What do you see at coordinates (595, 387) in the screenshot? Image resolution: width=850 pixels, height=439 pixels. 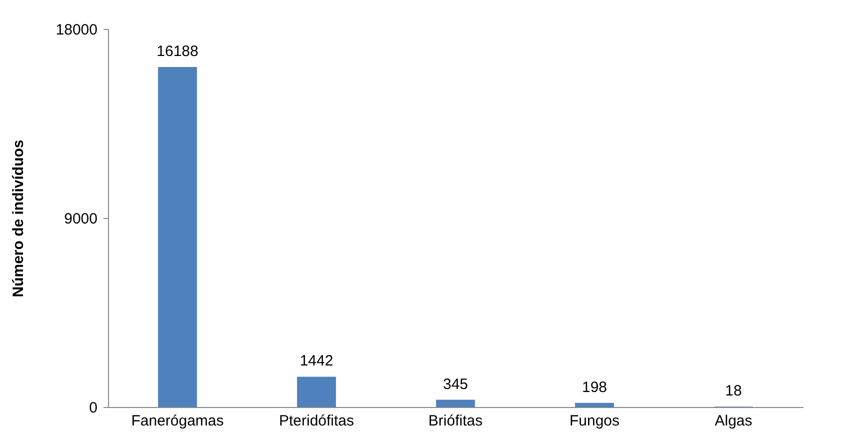 I see `data-label: 198` at bounding box center [595, 387].